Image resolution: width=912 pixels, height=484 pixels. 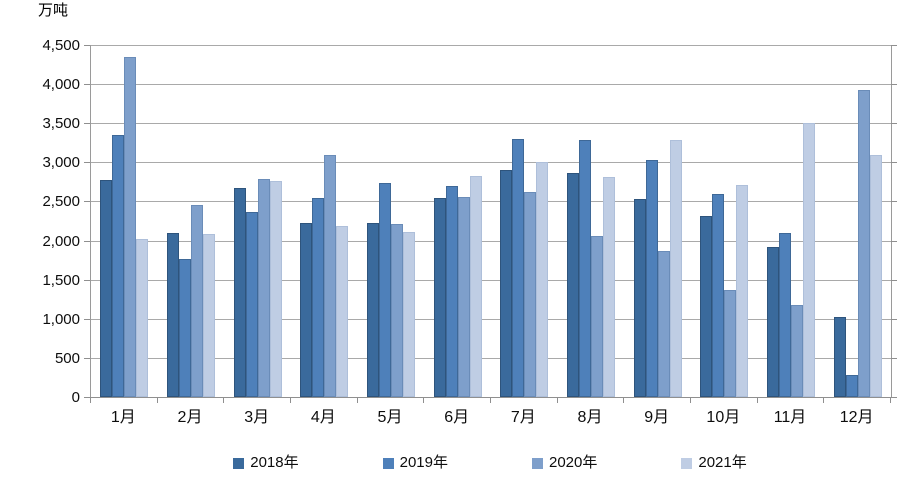 What do you see at coordinates (53, 10) in the screenshot?
I see `y-axis-unit-label: 万吨` at bounding box center [53, 10].